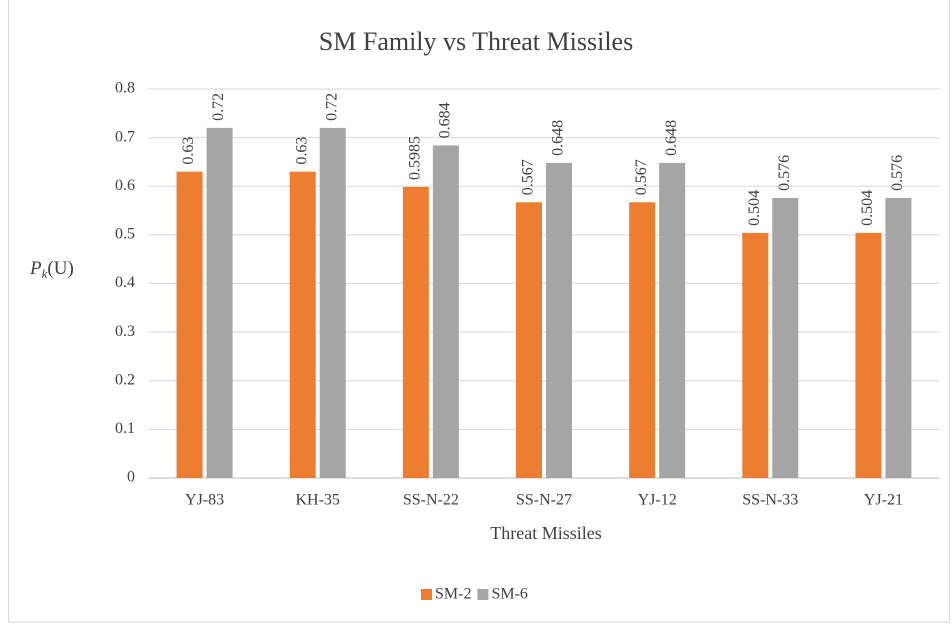 The width and height of the screenshot is (952, 630). What do you see at coordinates (445, 120) in the screenshot?
I see `data-label: 0.684` at bounding box center [445, 120].